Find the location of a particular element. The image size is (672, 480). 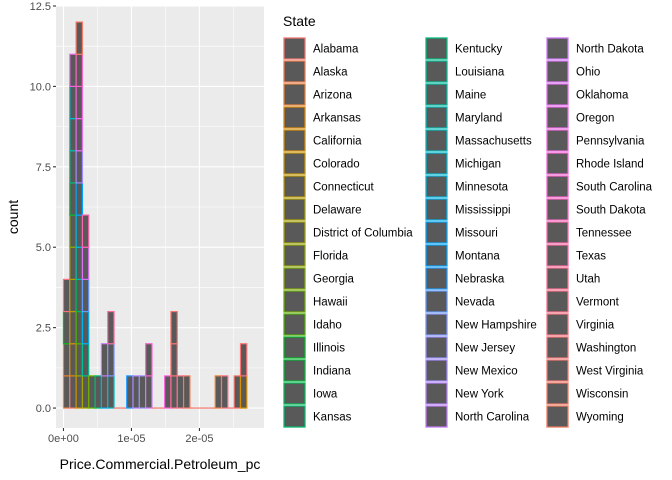

legend-label: West Virginia is located at coordinates (610, 372).